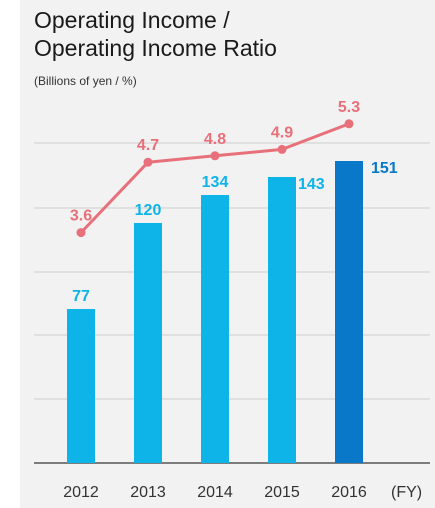  I want to click on ratio-point-2014, so click(215, 156).